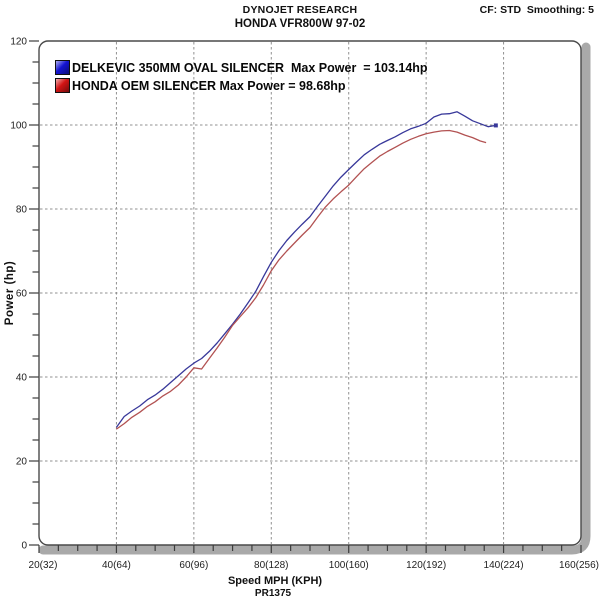  I want to click on legend-item-honda-oem: HONDA OEM SILENCER Max Power = 98.68hp, so click(241, 85).